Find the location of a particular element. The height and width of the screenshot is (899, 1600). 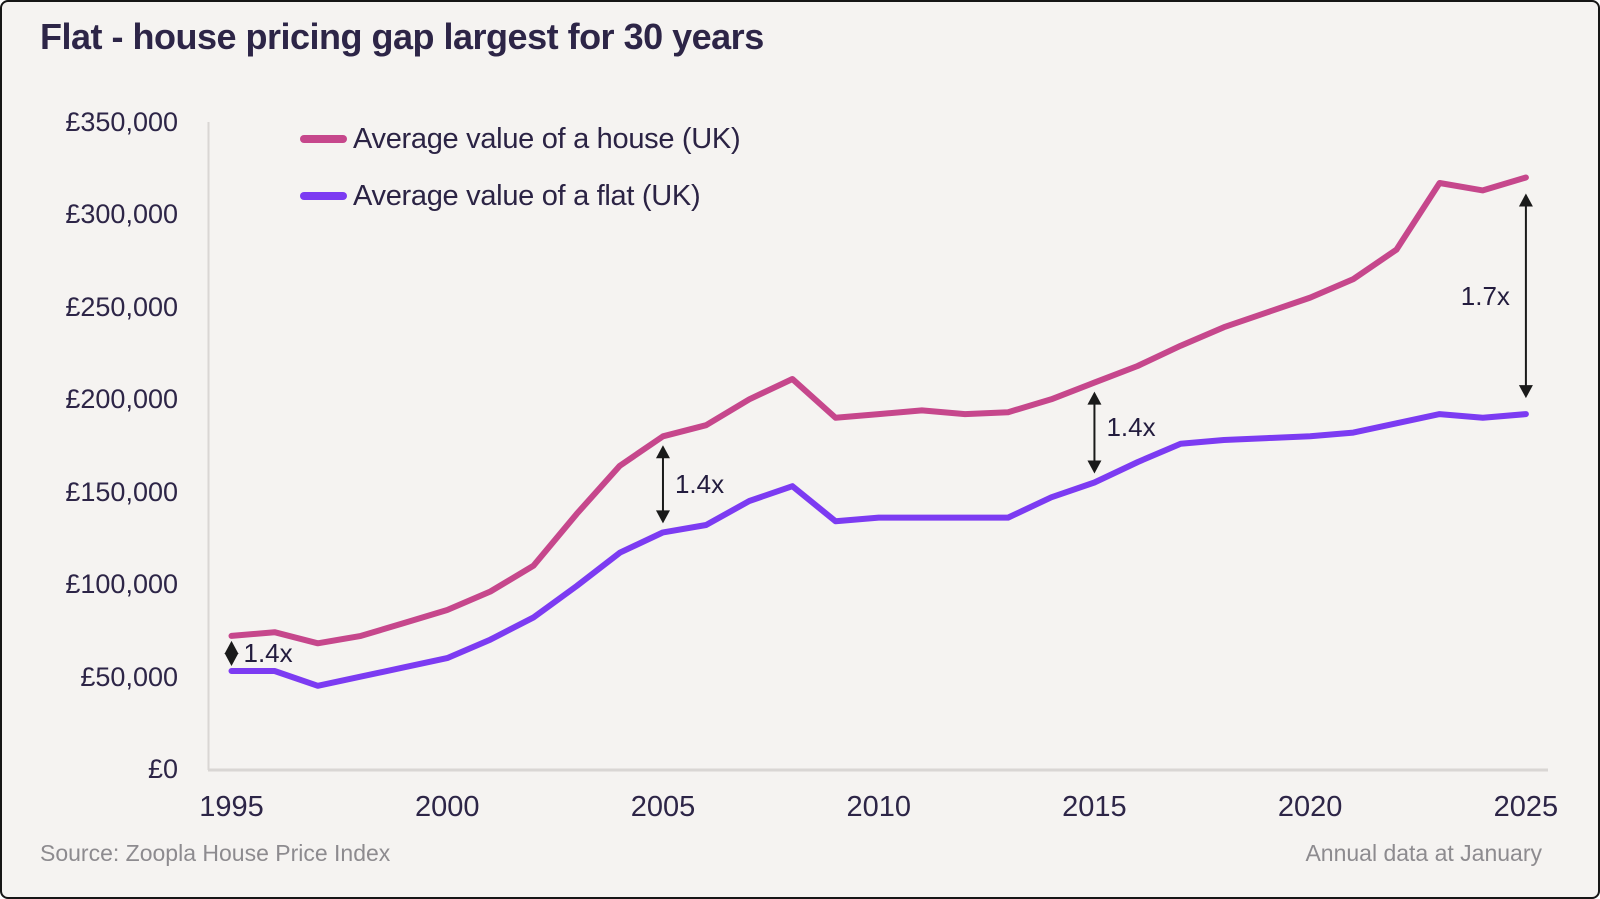

legend-item-house: Average value of a house (UK) is located at coordinates (520, 139).